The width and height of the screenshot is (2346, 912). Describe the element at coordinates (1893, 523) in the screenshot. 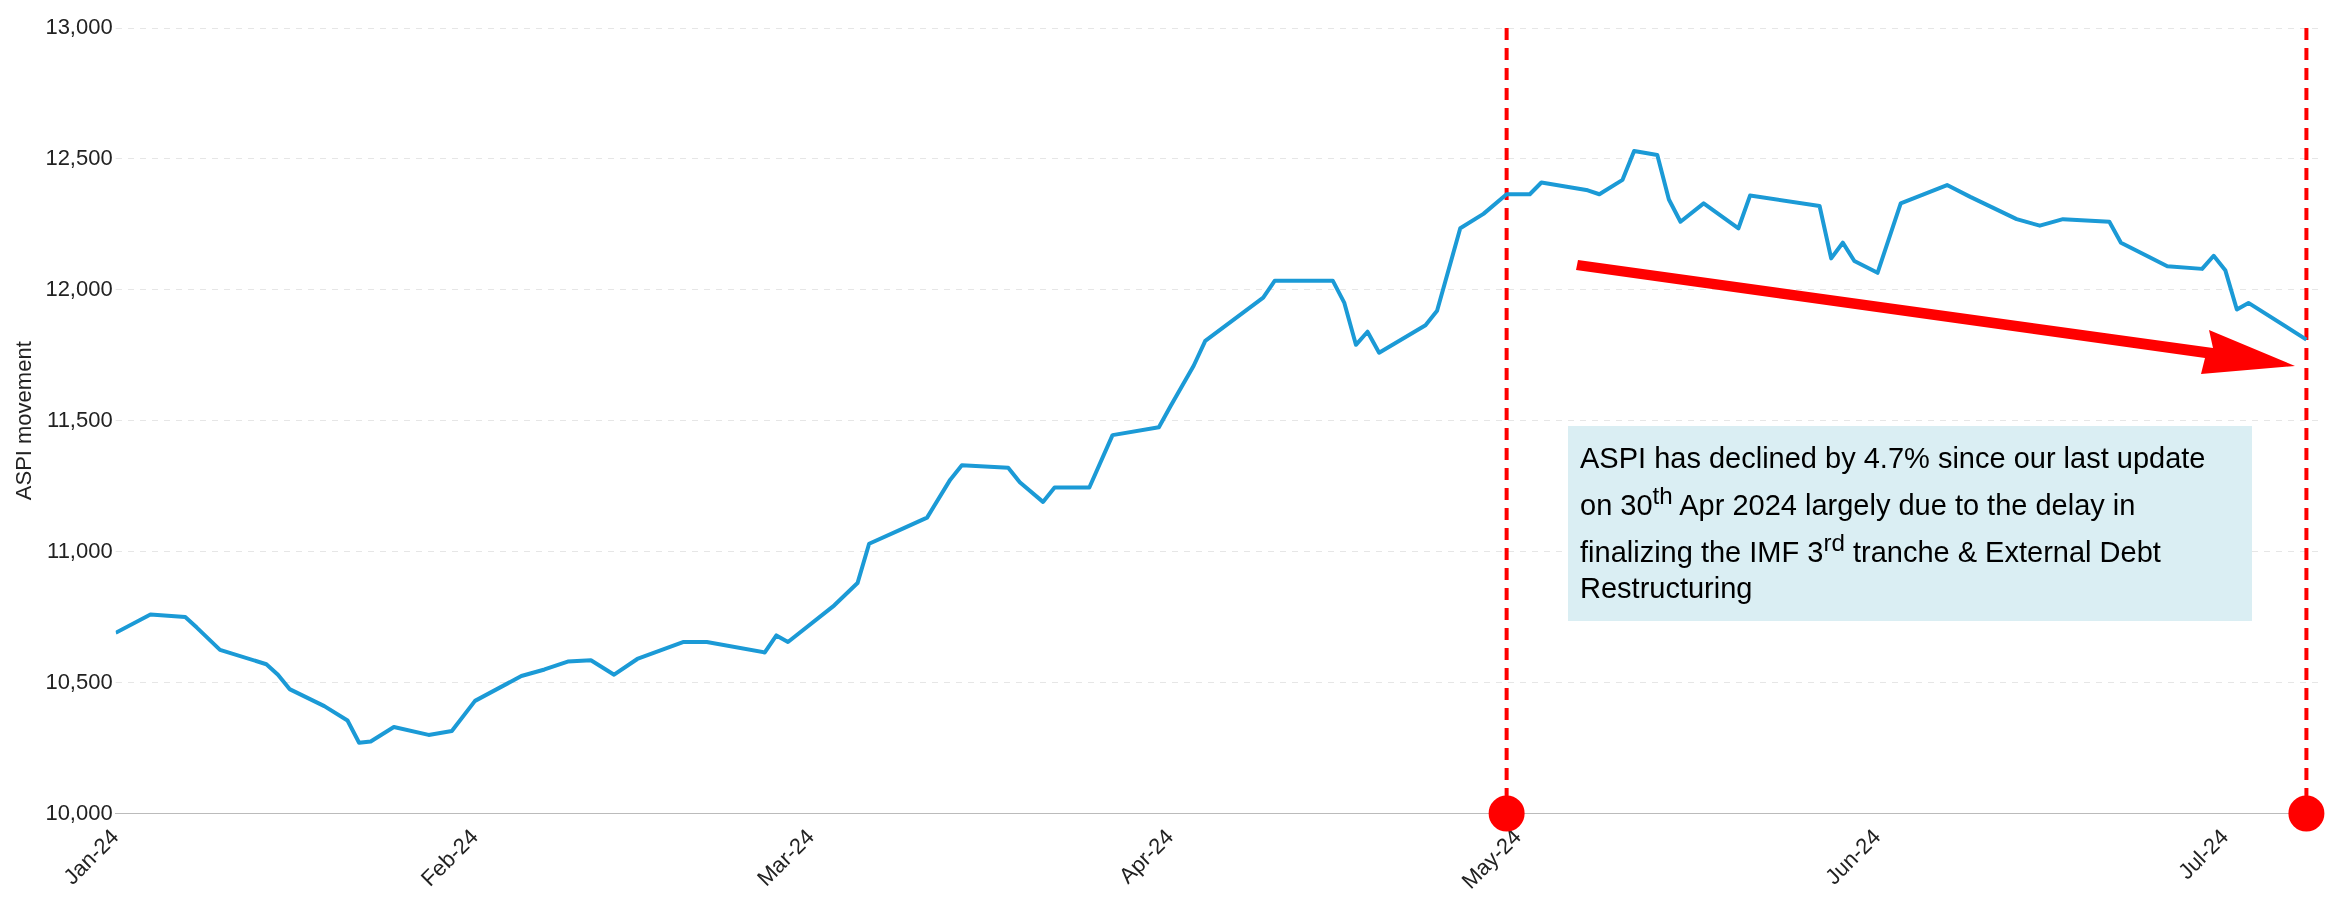

I see `text: ASPI has declined by 4.7% since our last update on 30$^{th}$ Apr 2024 largely due to the delay in finalizing the IMF 3$^{rd}$ tranche & External Debt Restructuring` at that location.